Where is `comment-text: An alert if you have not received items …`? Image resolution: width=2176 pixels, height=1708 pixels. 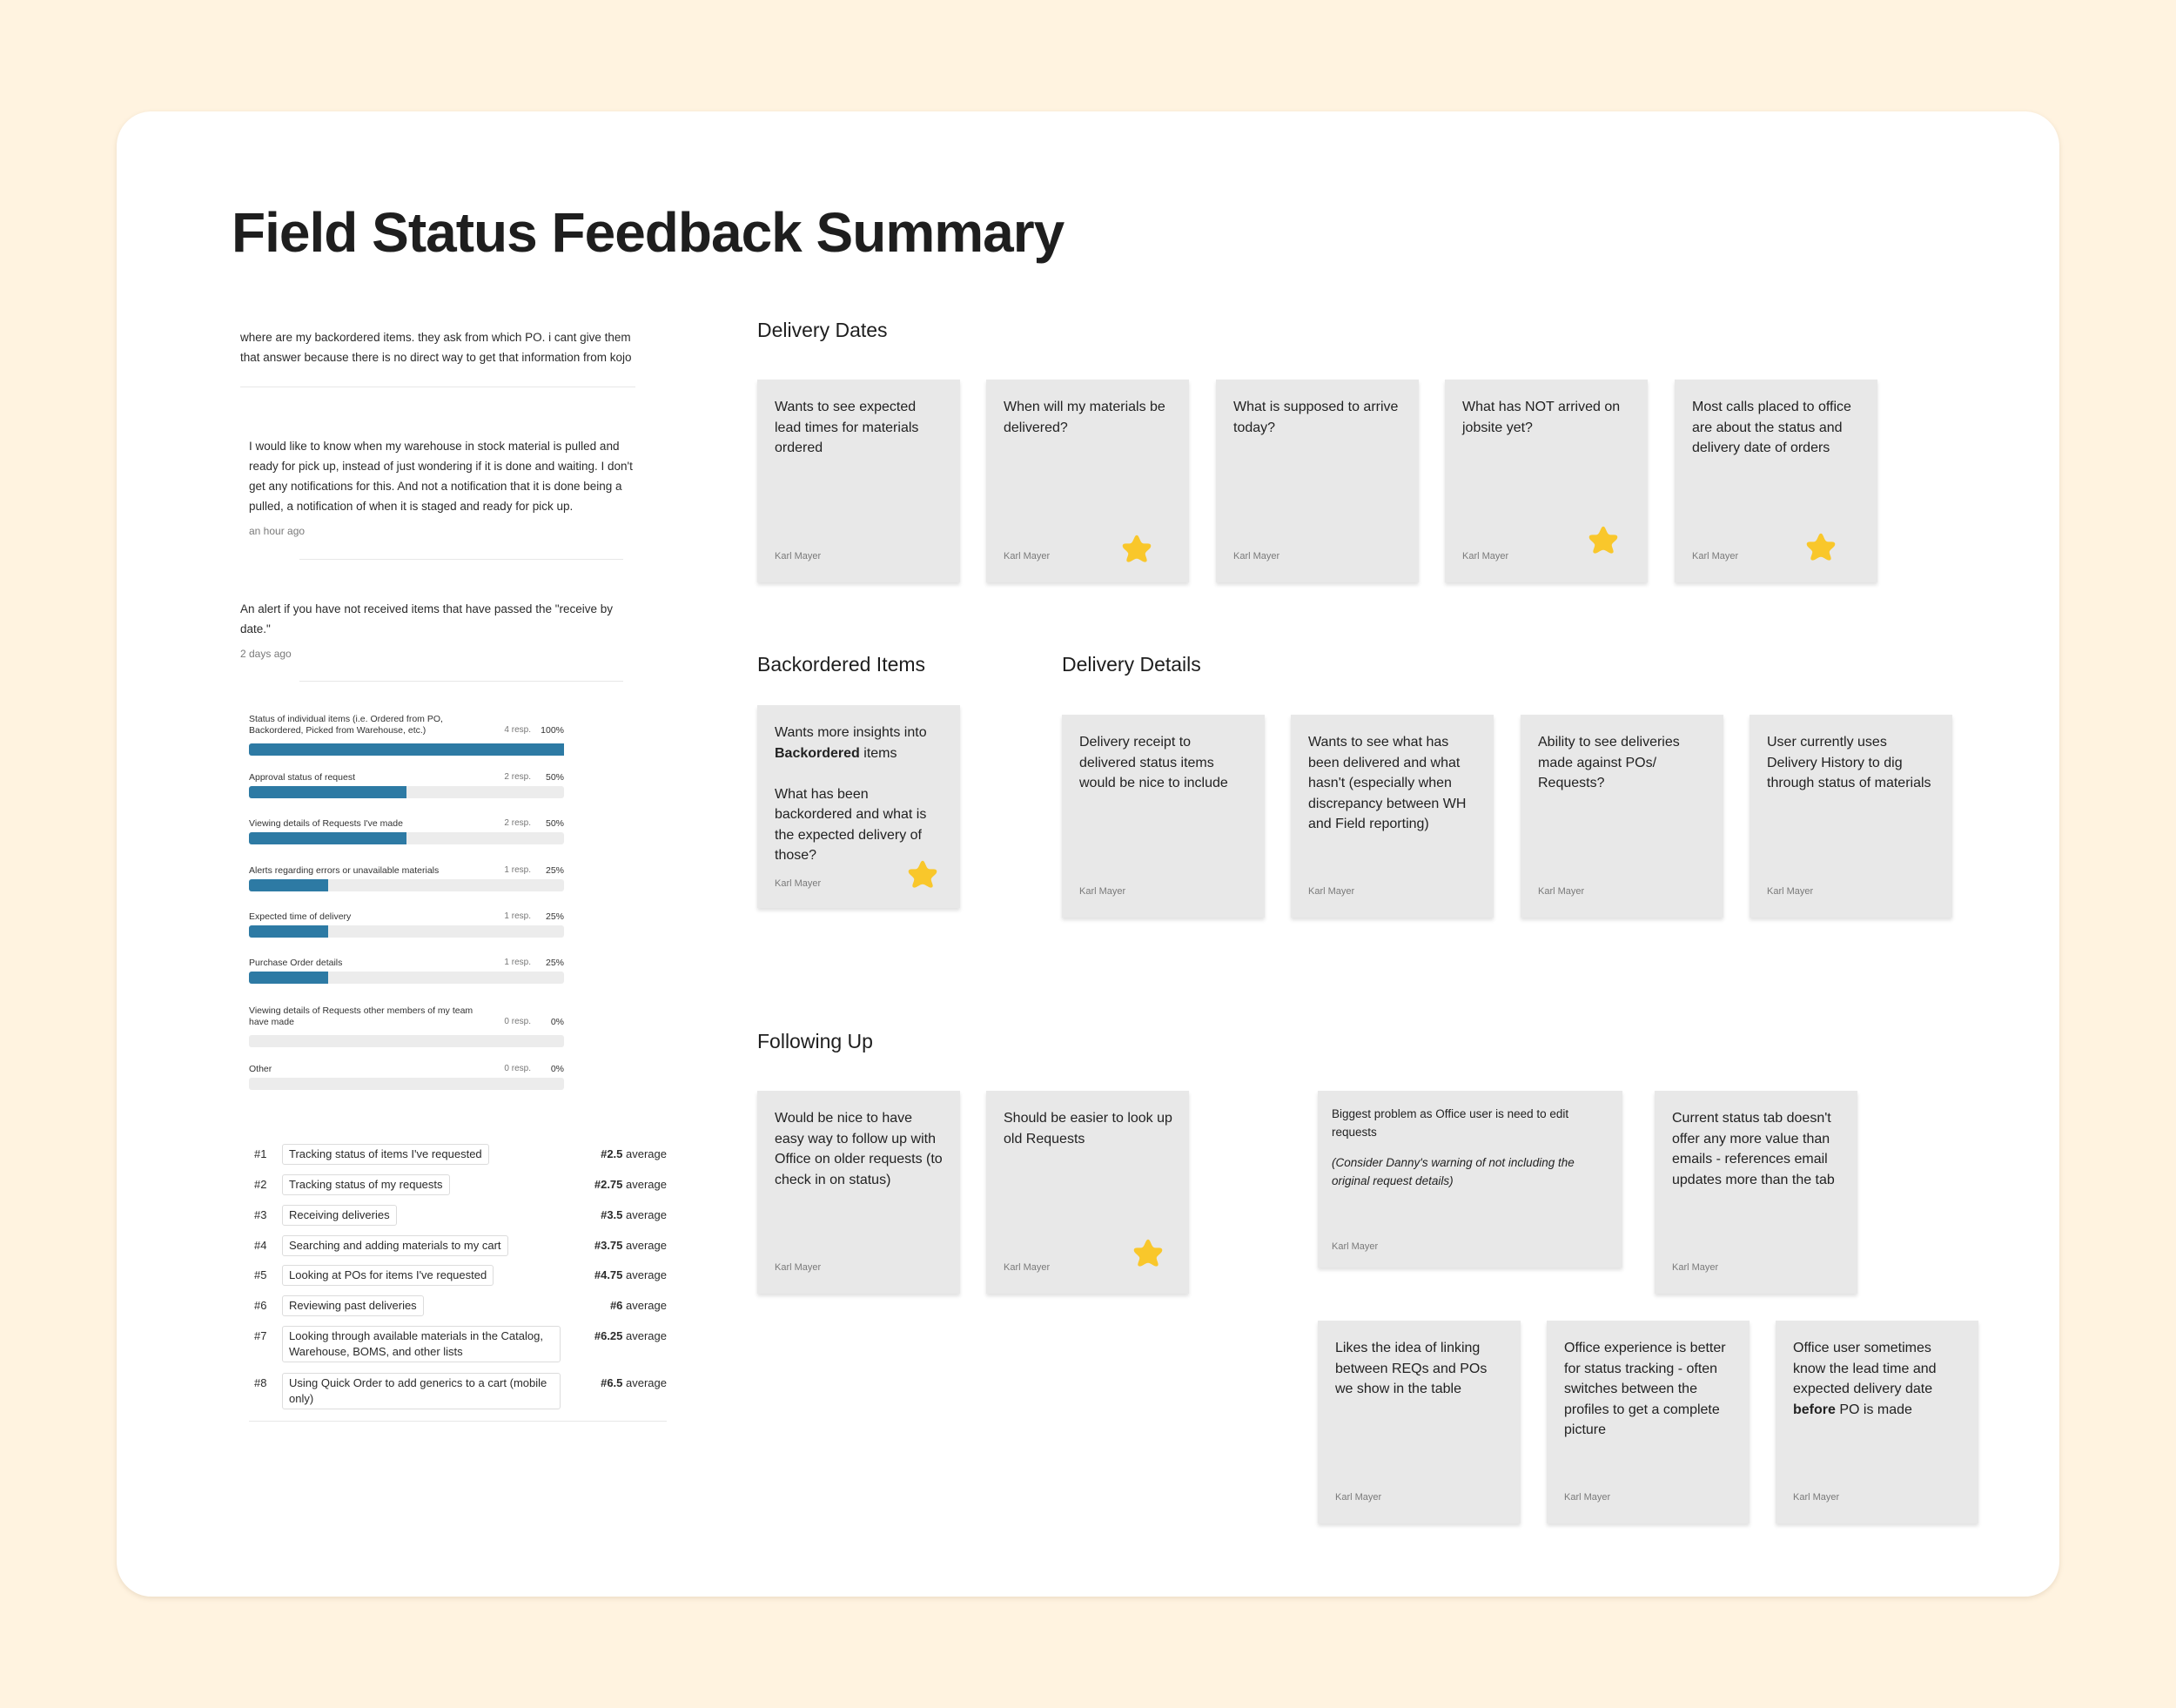
comment-text: An alert if you have not received items … is located at coordinates (427, 618).